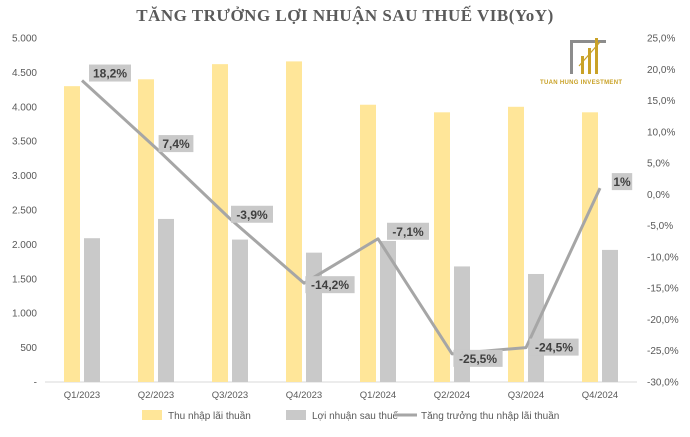  What do you see at coordinates (24, 176) in the screenshot?
I see `y-left-tick-label: 3.000` at bounding box center [24, 176].